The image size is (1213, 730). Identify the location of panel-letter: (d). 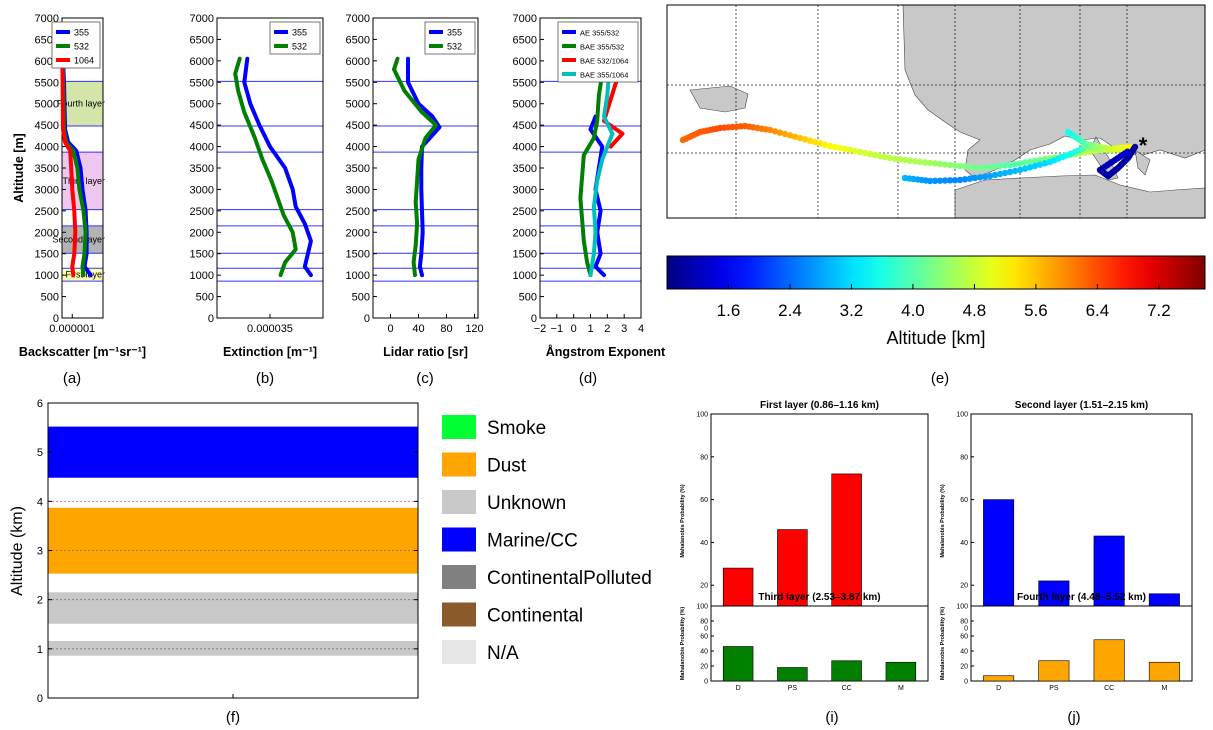
(588, 378).